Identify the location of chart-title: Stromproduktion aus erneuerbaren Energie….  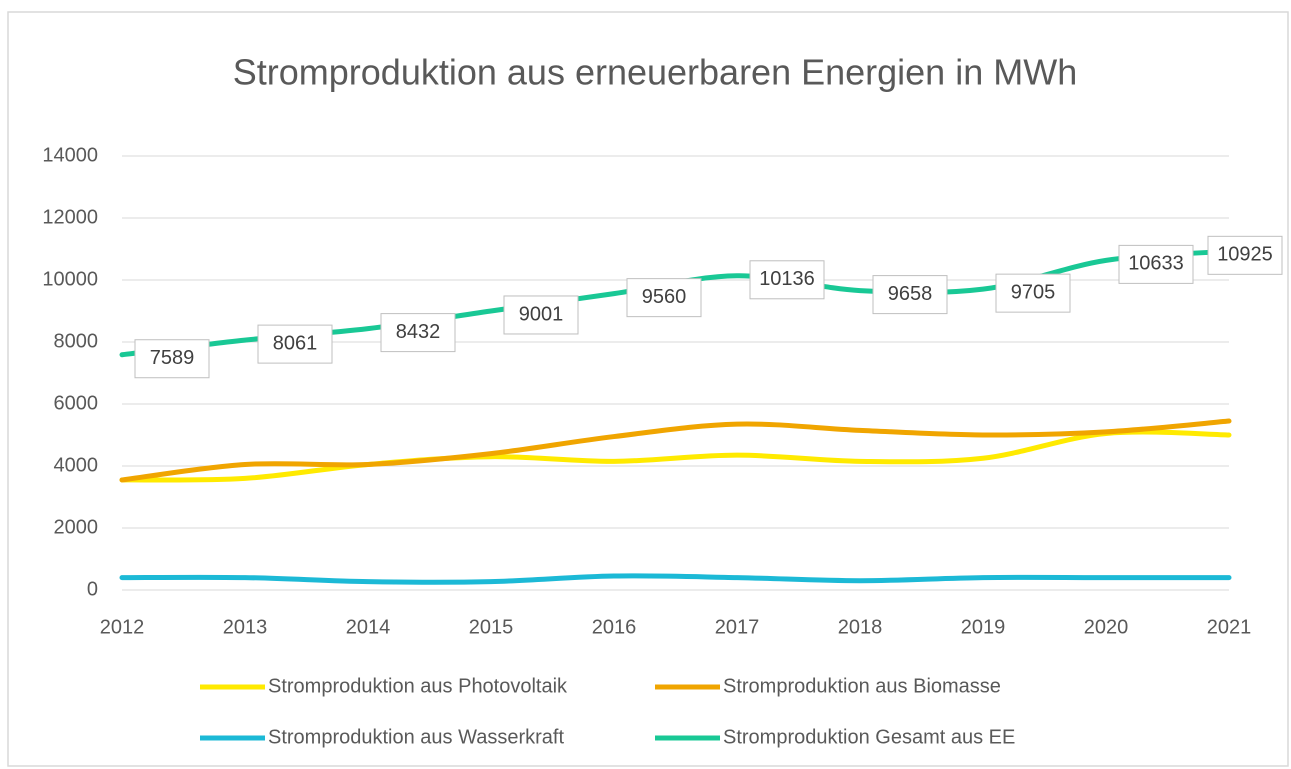
(655, 72).